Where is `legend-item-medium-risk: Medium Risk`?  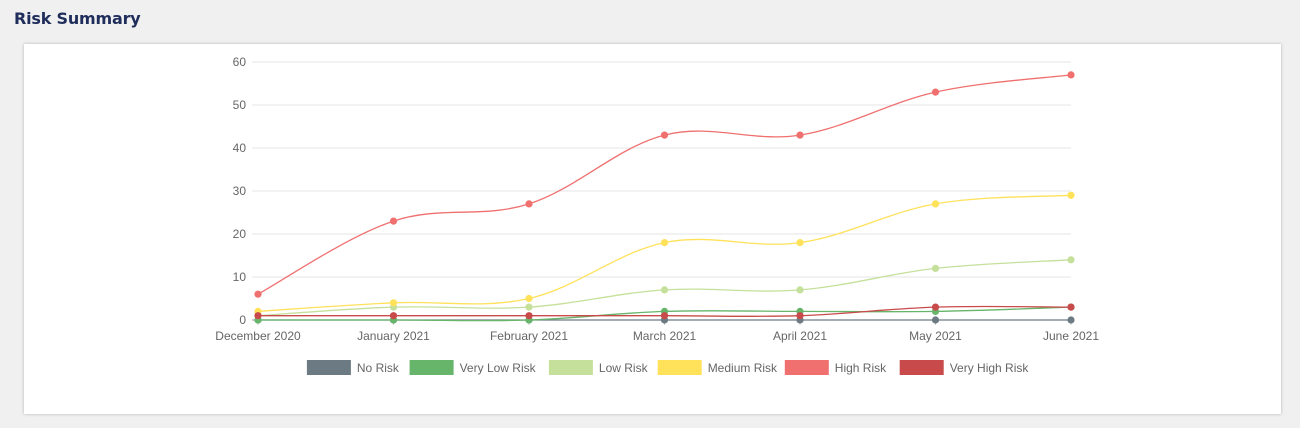 legend-item-medium-risk: Medium Risk is located at coordinates (717, 367).